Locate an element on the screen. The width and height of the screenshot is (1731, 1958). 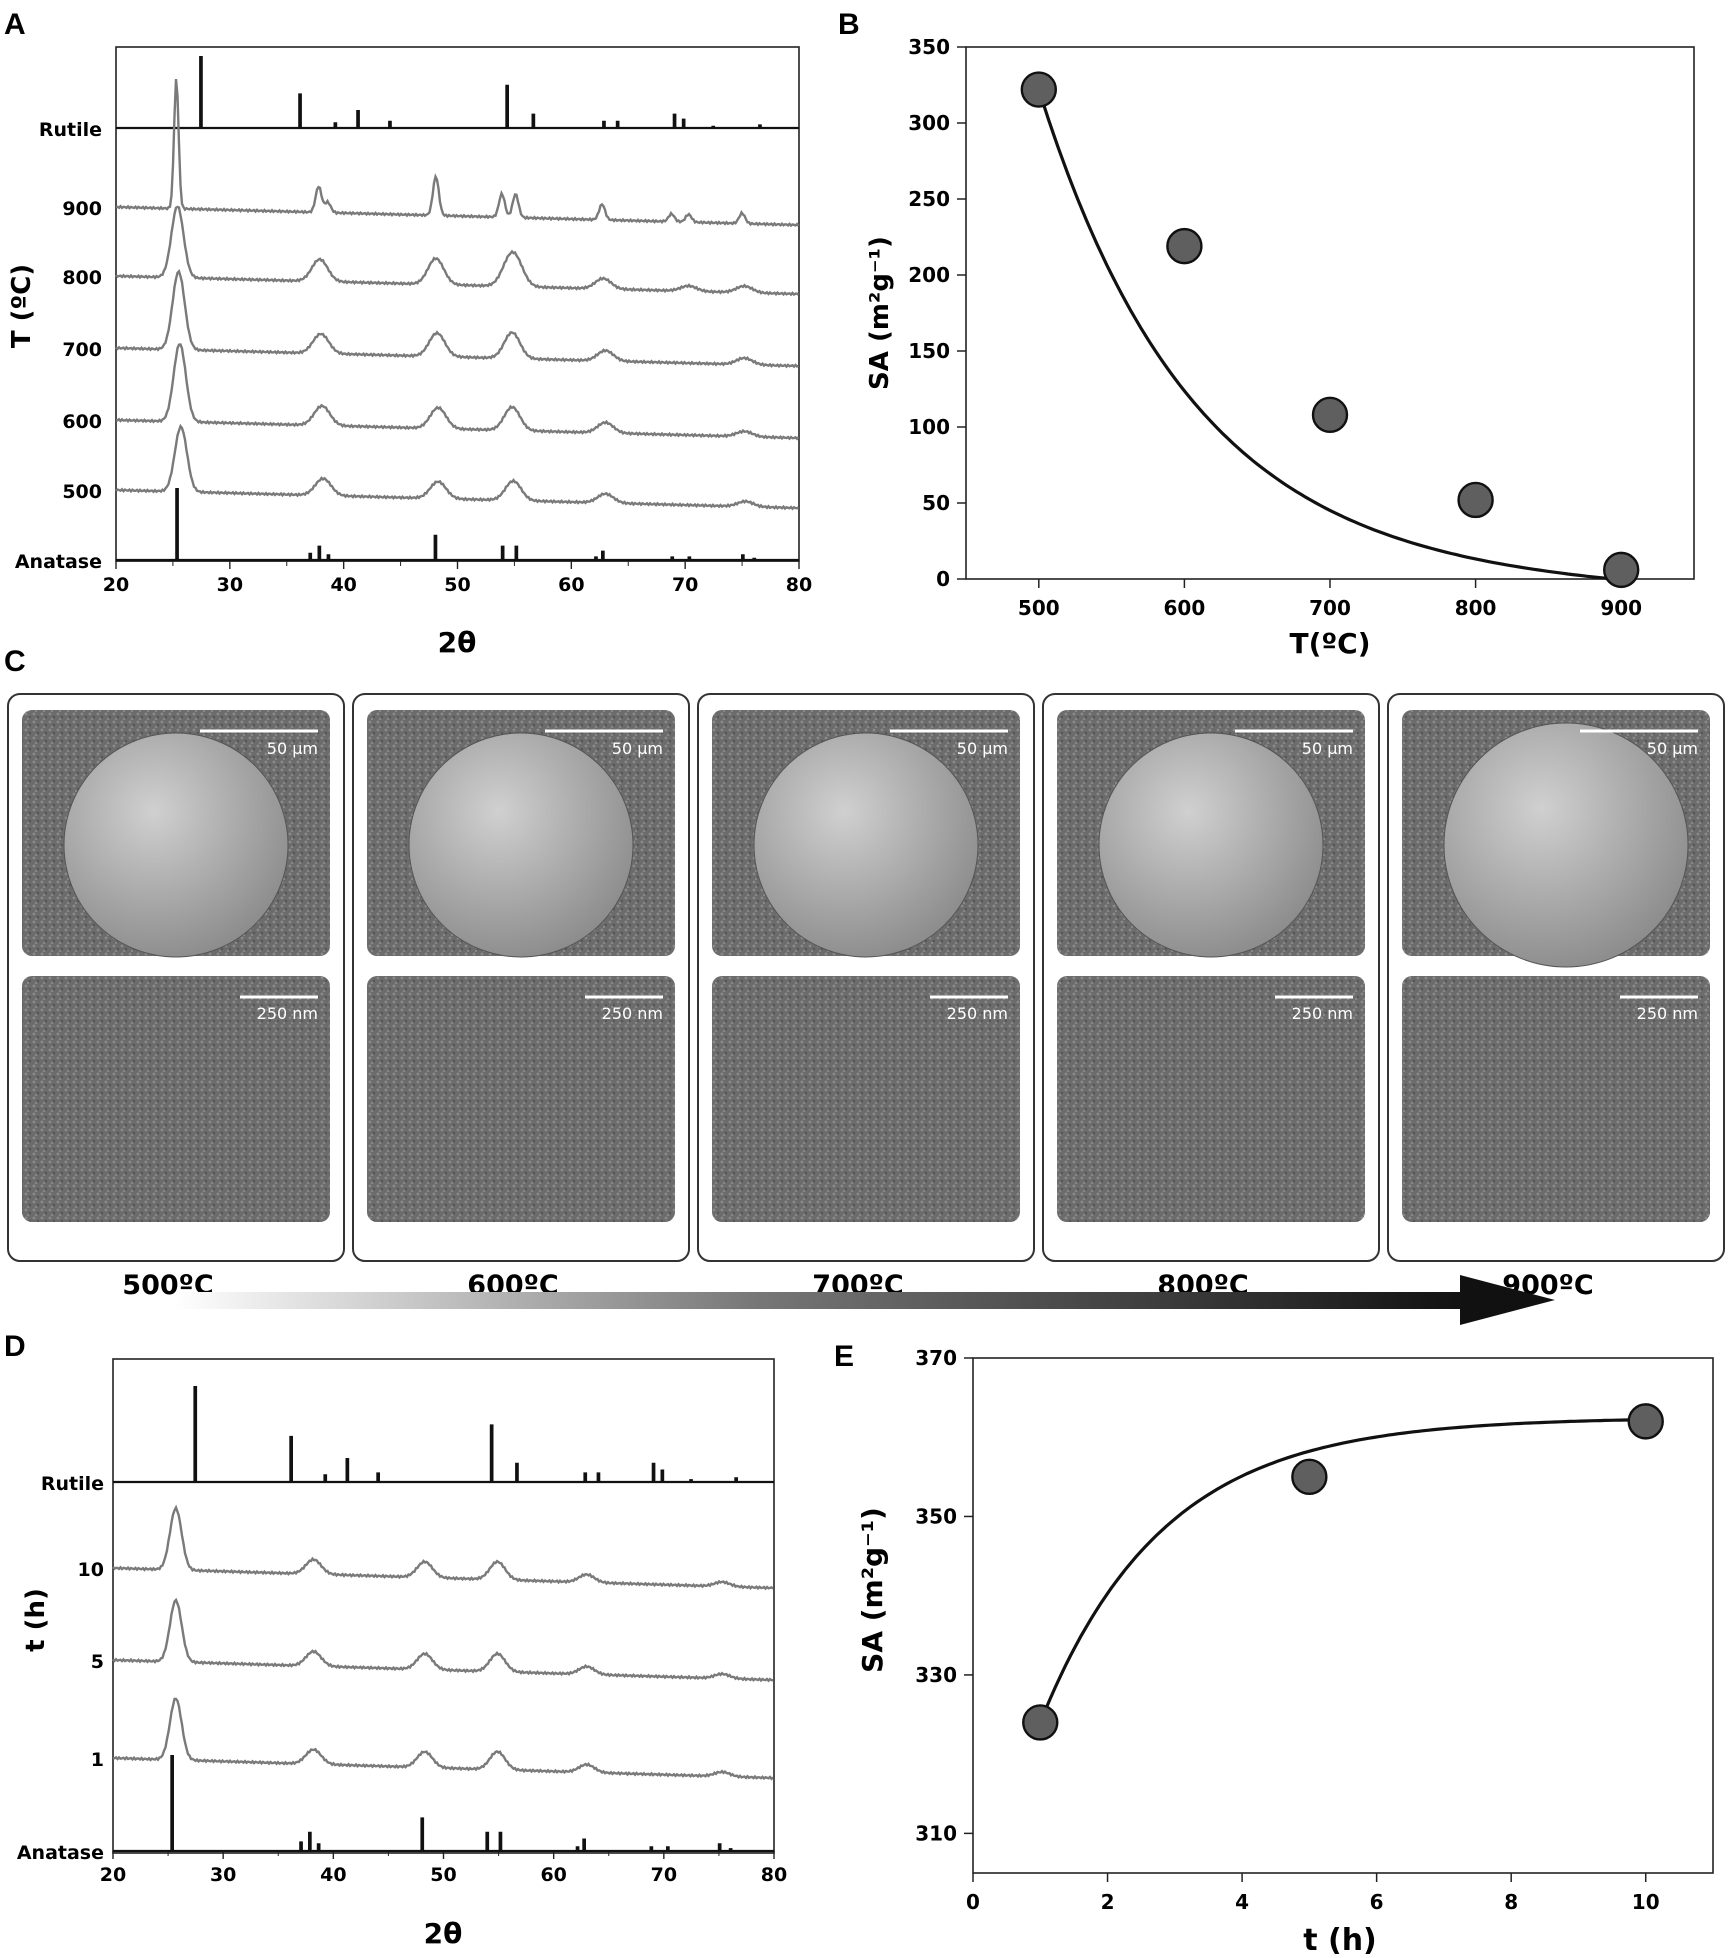
panel-a-patterns: Rutile 900 800 700 600 500 Anatase is located at coordinates (407, 314).